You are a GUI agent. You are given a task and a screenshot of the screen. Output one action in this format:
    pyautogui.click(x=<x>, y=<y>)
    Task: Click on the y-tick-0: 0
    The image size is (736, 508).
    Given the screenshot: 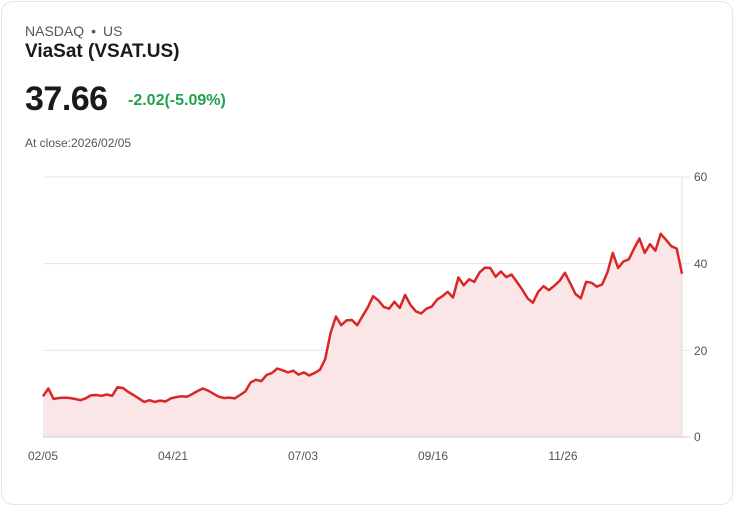 What is the action you would take?
    pyautogui.click(x=697, y=437)
    